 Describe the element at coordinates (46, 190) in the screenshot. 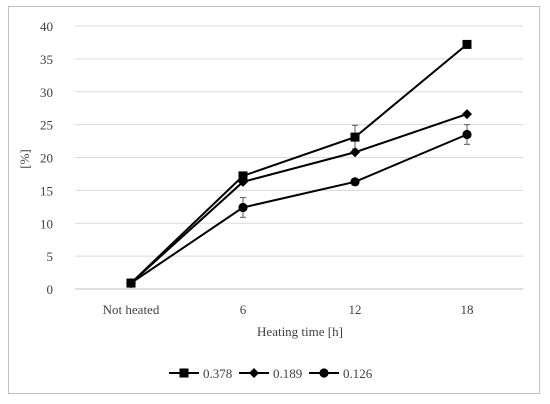

I see `y-tick-label: 15` at that location.